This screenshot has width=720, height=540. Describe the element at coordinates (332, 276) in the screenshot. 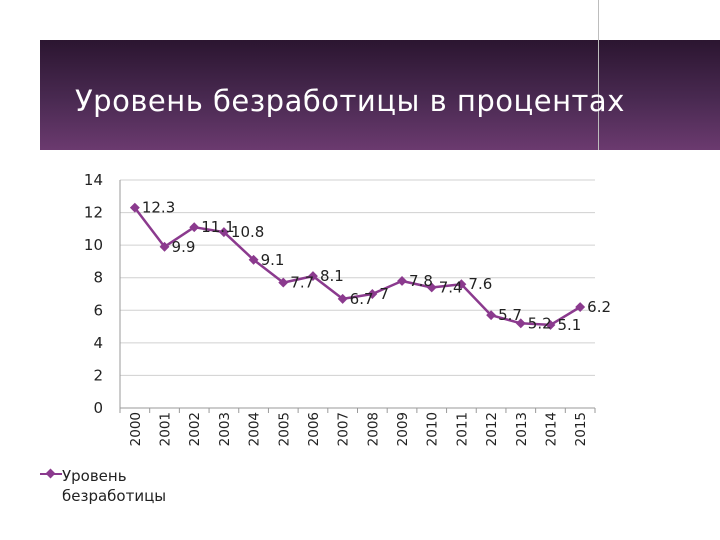

I see `data-label: 8.1` at that location.